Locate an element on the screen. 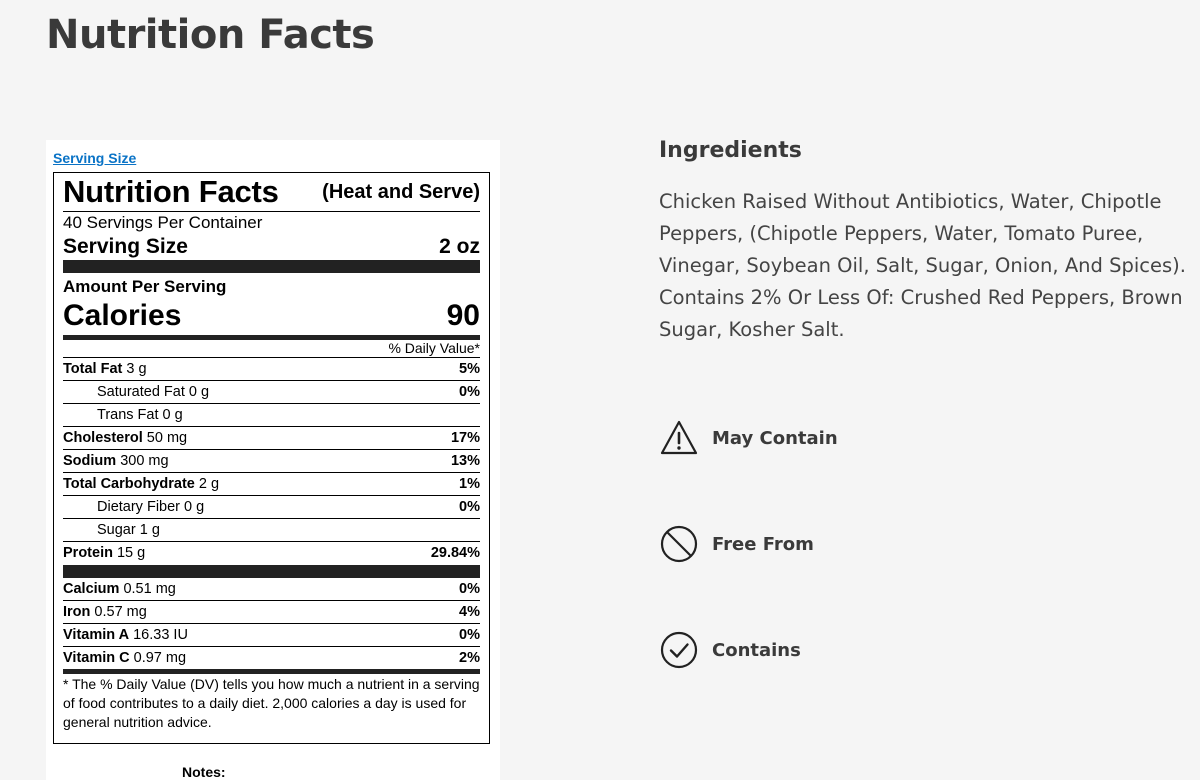  contains-section: Contains is located at coordinates (730, 650).